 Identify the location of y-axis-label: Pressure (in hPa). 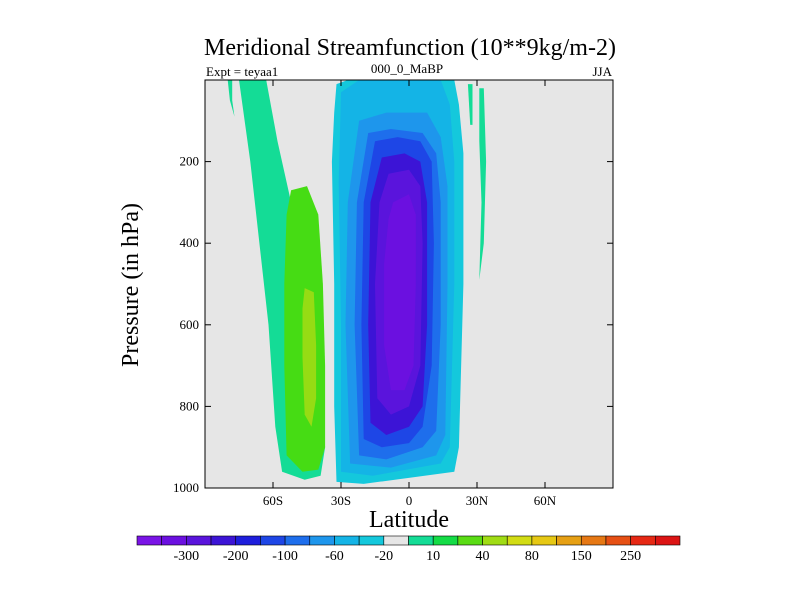
(131, 285).